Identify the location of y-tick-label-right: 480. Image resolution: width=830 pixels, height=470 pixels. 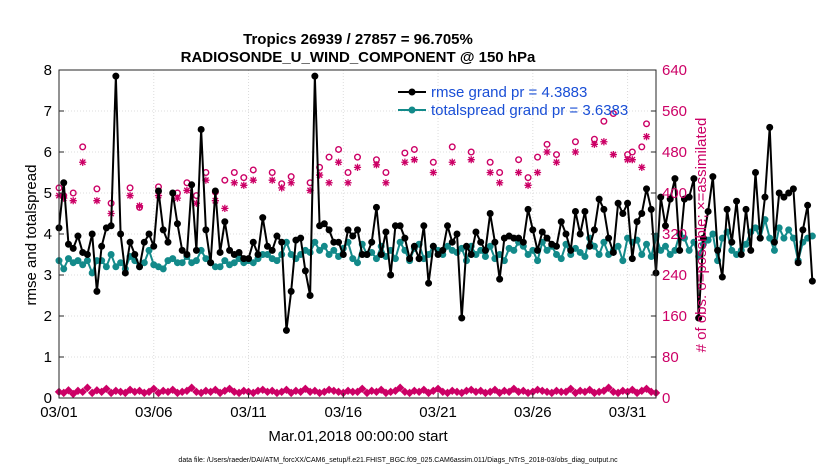
(674, 152).